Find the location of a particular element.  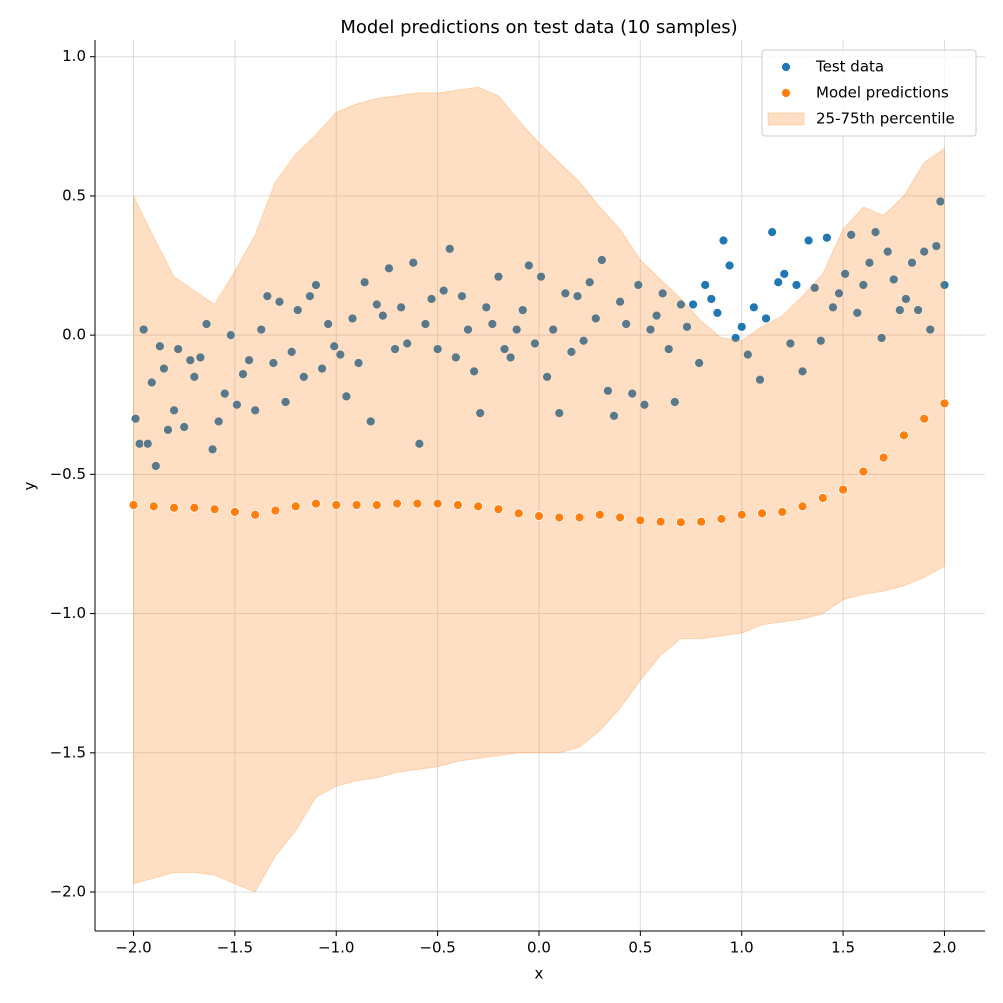

x-tick-label: 2.0 is located at coordinates (945, 948).